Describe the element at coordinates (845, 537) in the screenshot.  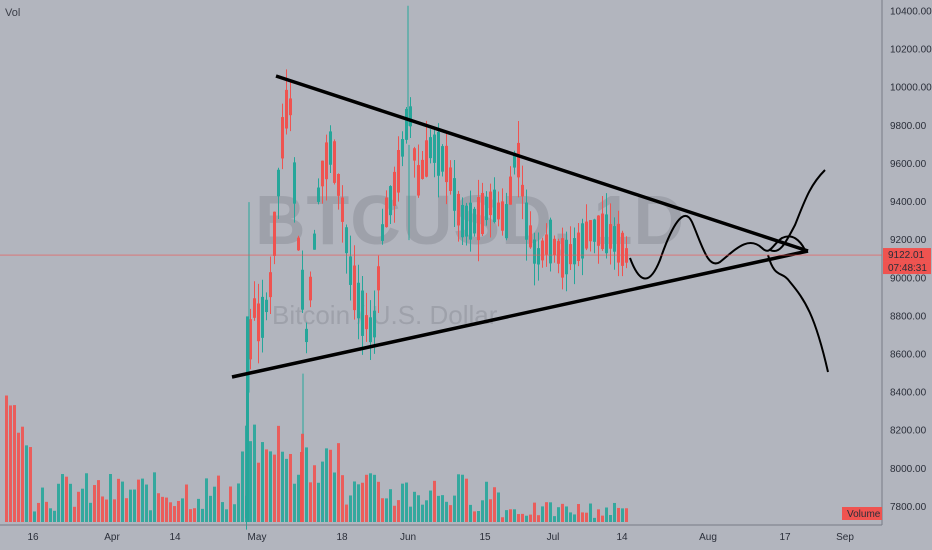
I see `time-tick-label: Sep` at that location.